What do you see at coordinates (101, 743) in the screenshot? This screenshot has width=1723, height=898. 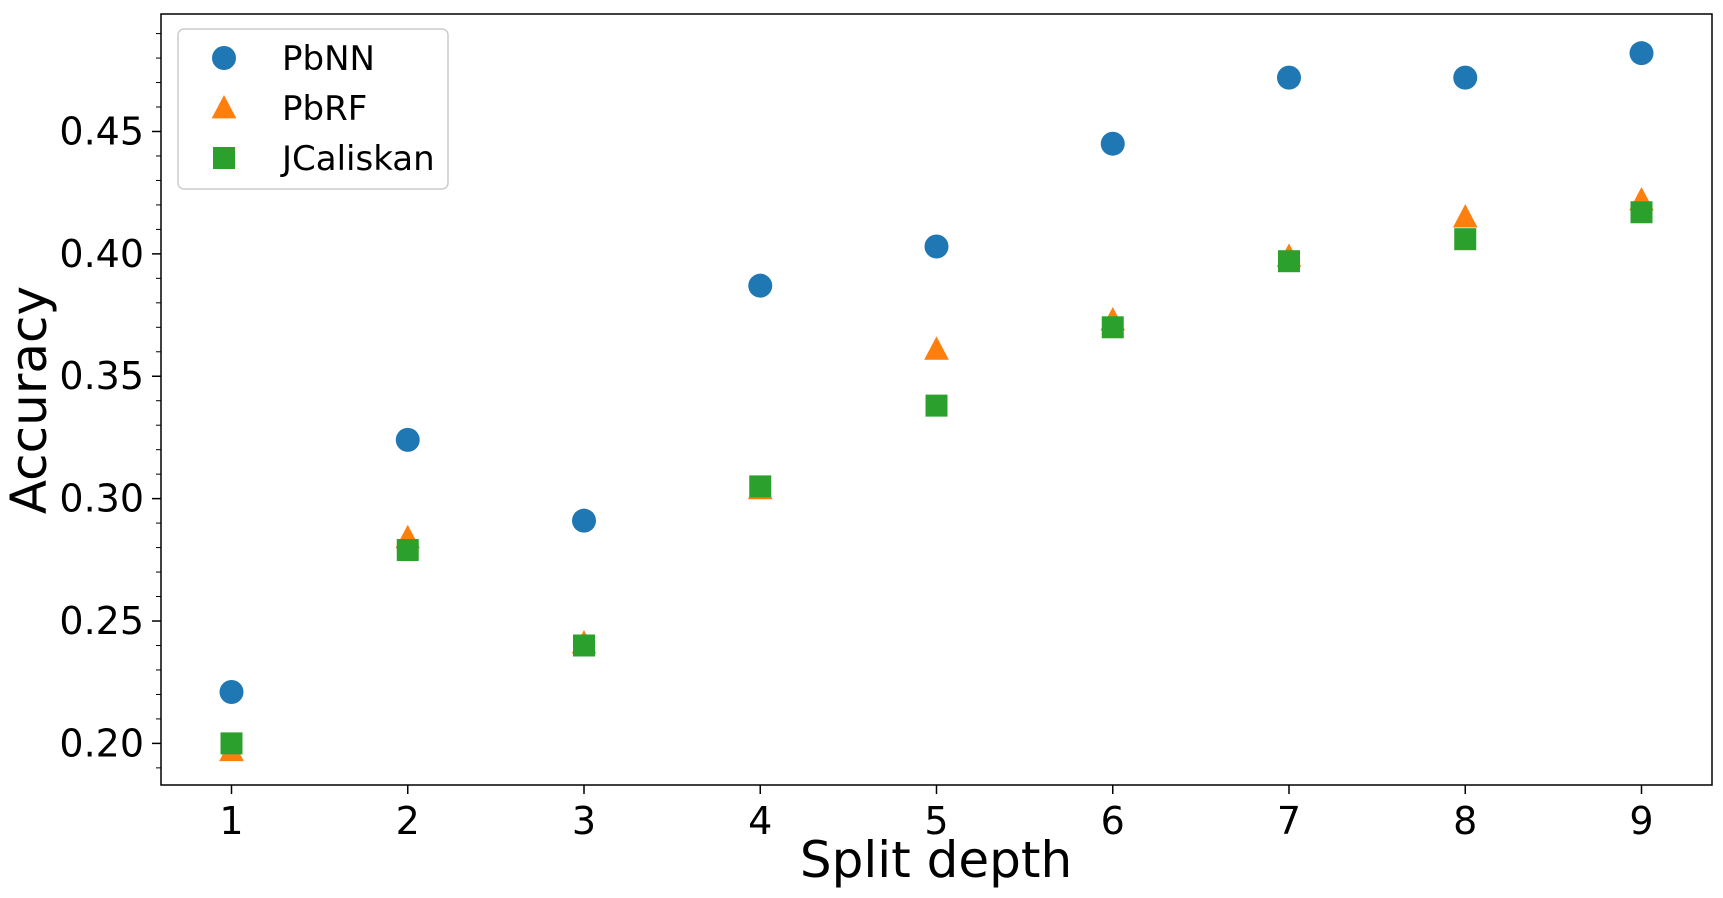 I see `y-tick-label: 0.20` at bounding box center [101, 743].